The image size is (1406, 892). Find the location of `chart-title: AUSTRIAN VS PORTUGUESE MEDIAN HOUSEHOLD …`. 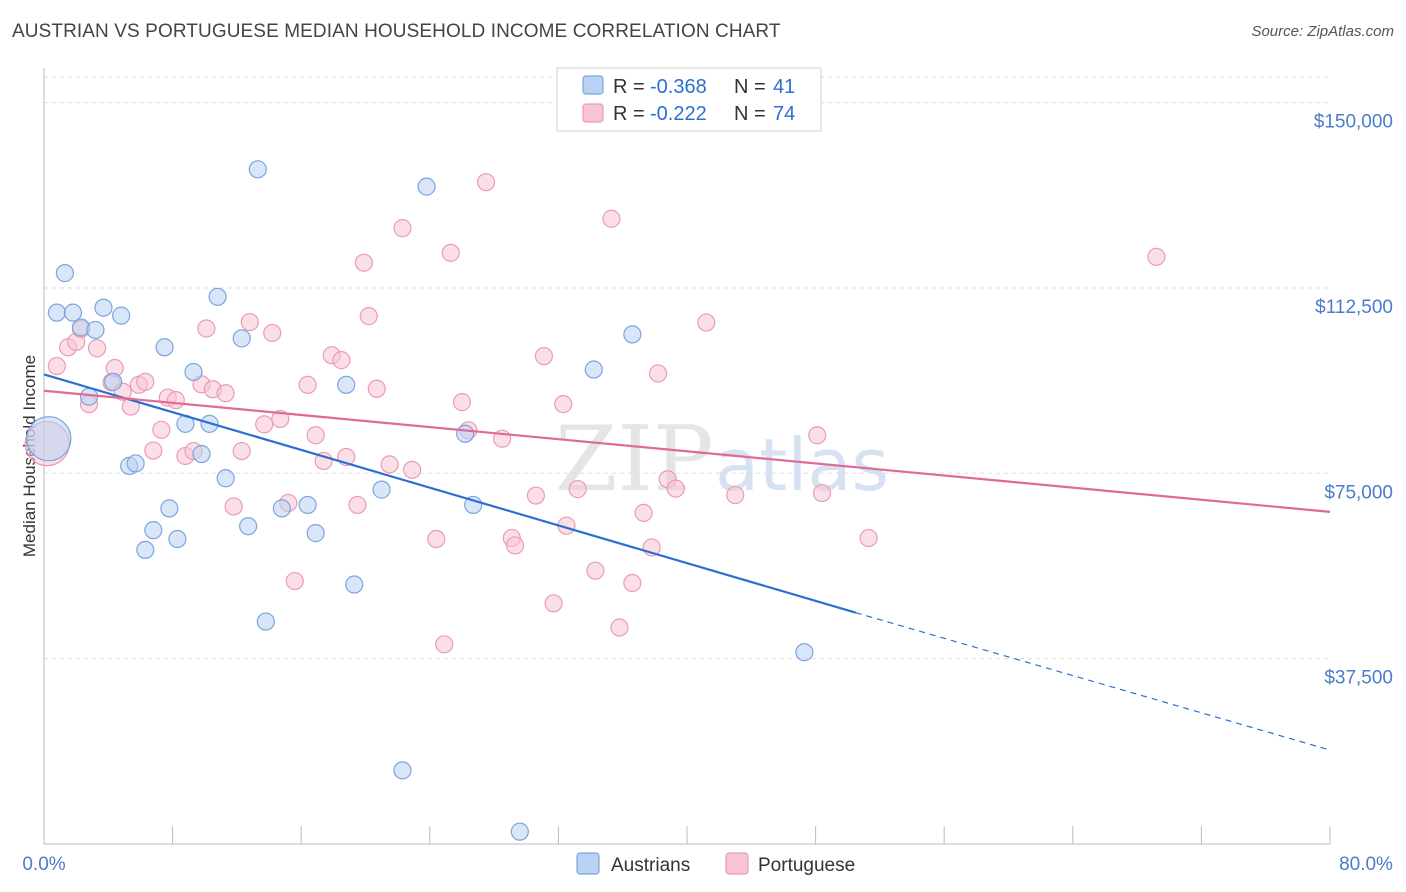

chart-title: AUSTRIAN VS PORTUGUESE MEDIAN HOUSEHOLD … is located at coordinates (396, 31).